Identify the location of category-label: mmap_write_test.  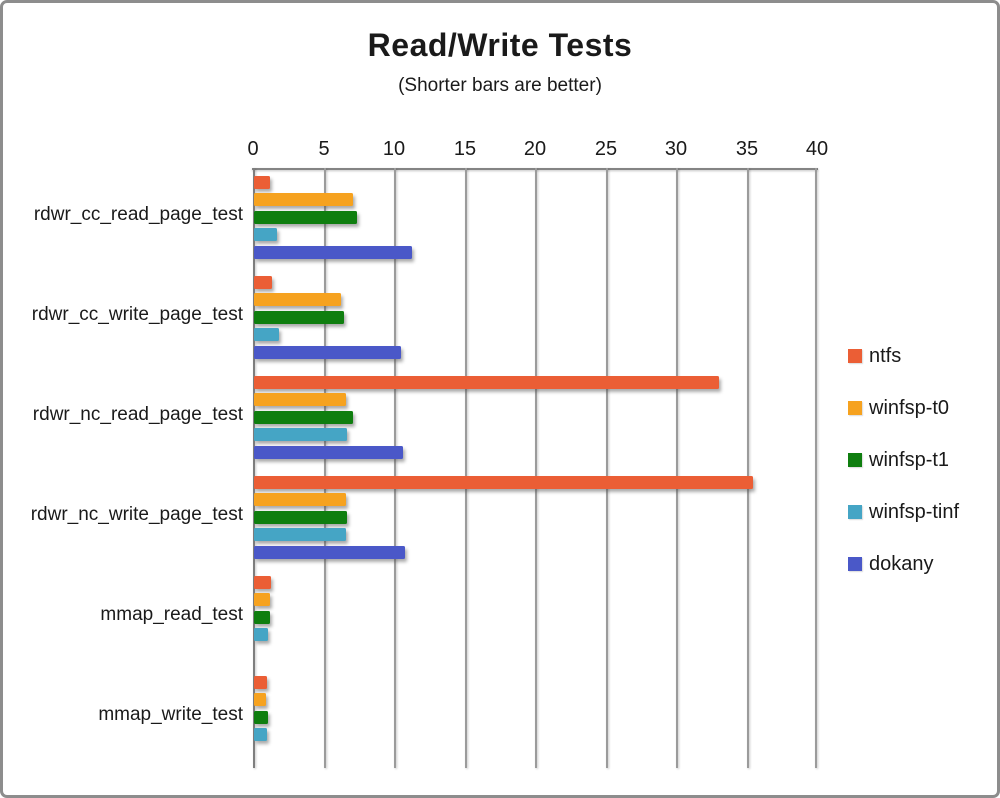
(170, 714).